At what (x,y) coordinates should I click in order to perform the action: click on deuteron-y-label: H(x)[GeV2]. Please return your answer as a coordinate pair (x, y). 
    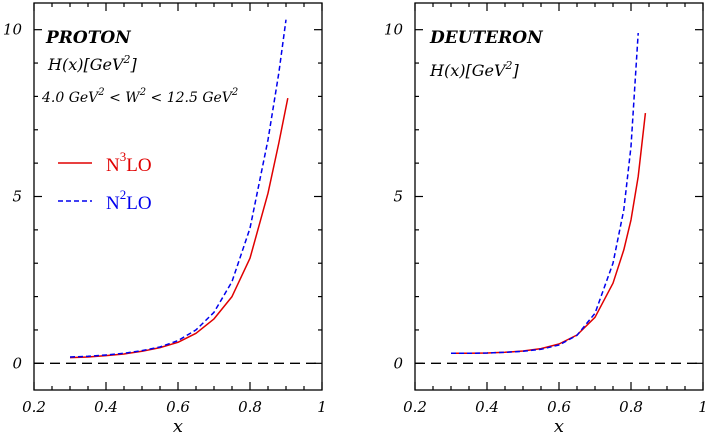
    Looking at the image, I should click on (474, 69).